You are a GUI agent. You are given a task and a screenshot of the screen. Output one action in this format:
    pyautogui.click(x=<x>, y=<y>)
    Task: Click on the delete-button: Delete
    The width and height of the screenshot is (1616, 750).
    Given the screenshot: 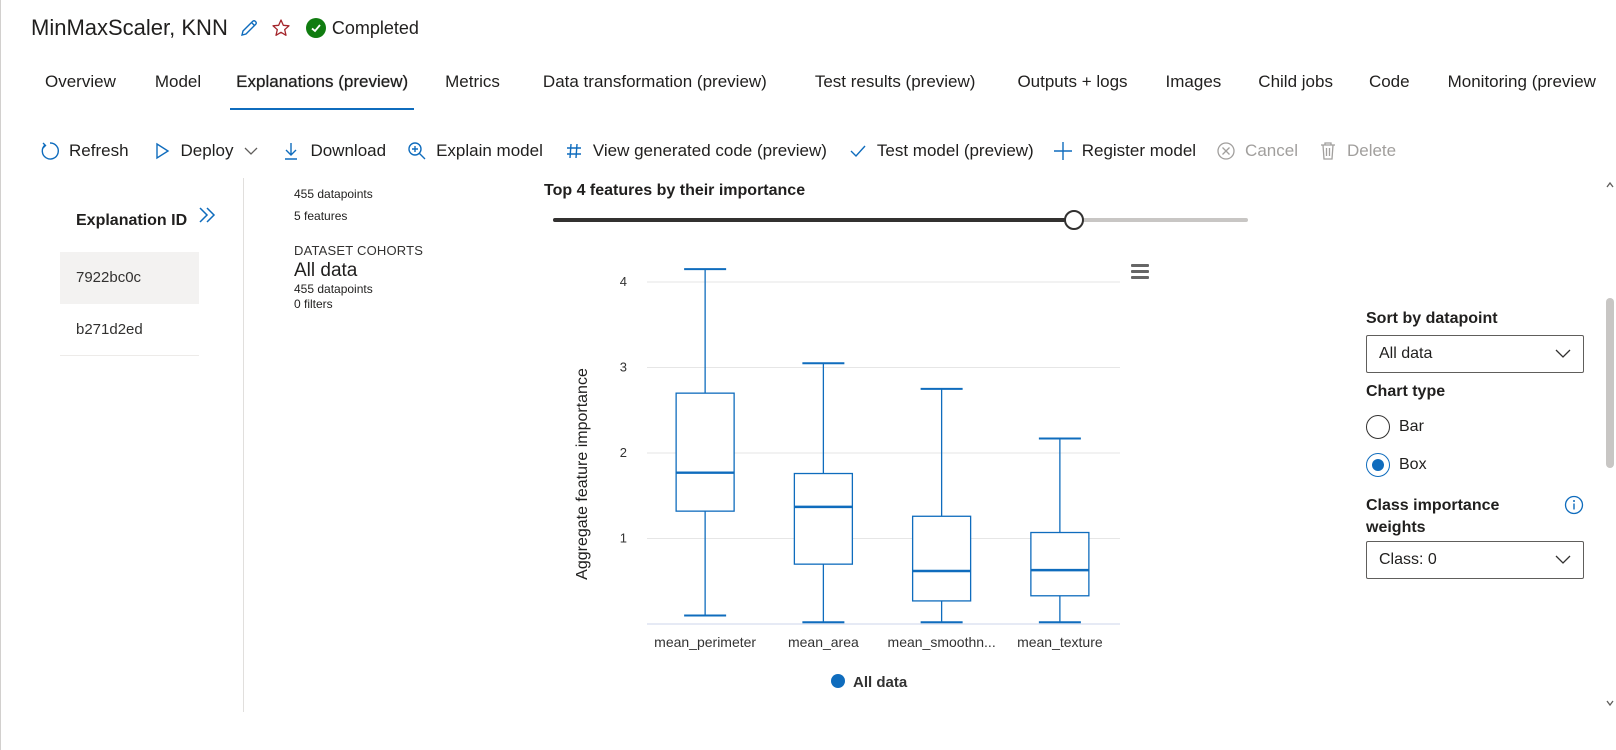 What is the action you would take?
    pyautogui.click(x=1357, y=151)
    